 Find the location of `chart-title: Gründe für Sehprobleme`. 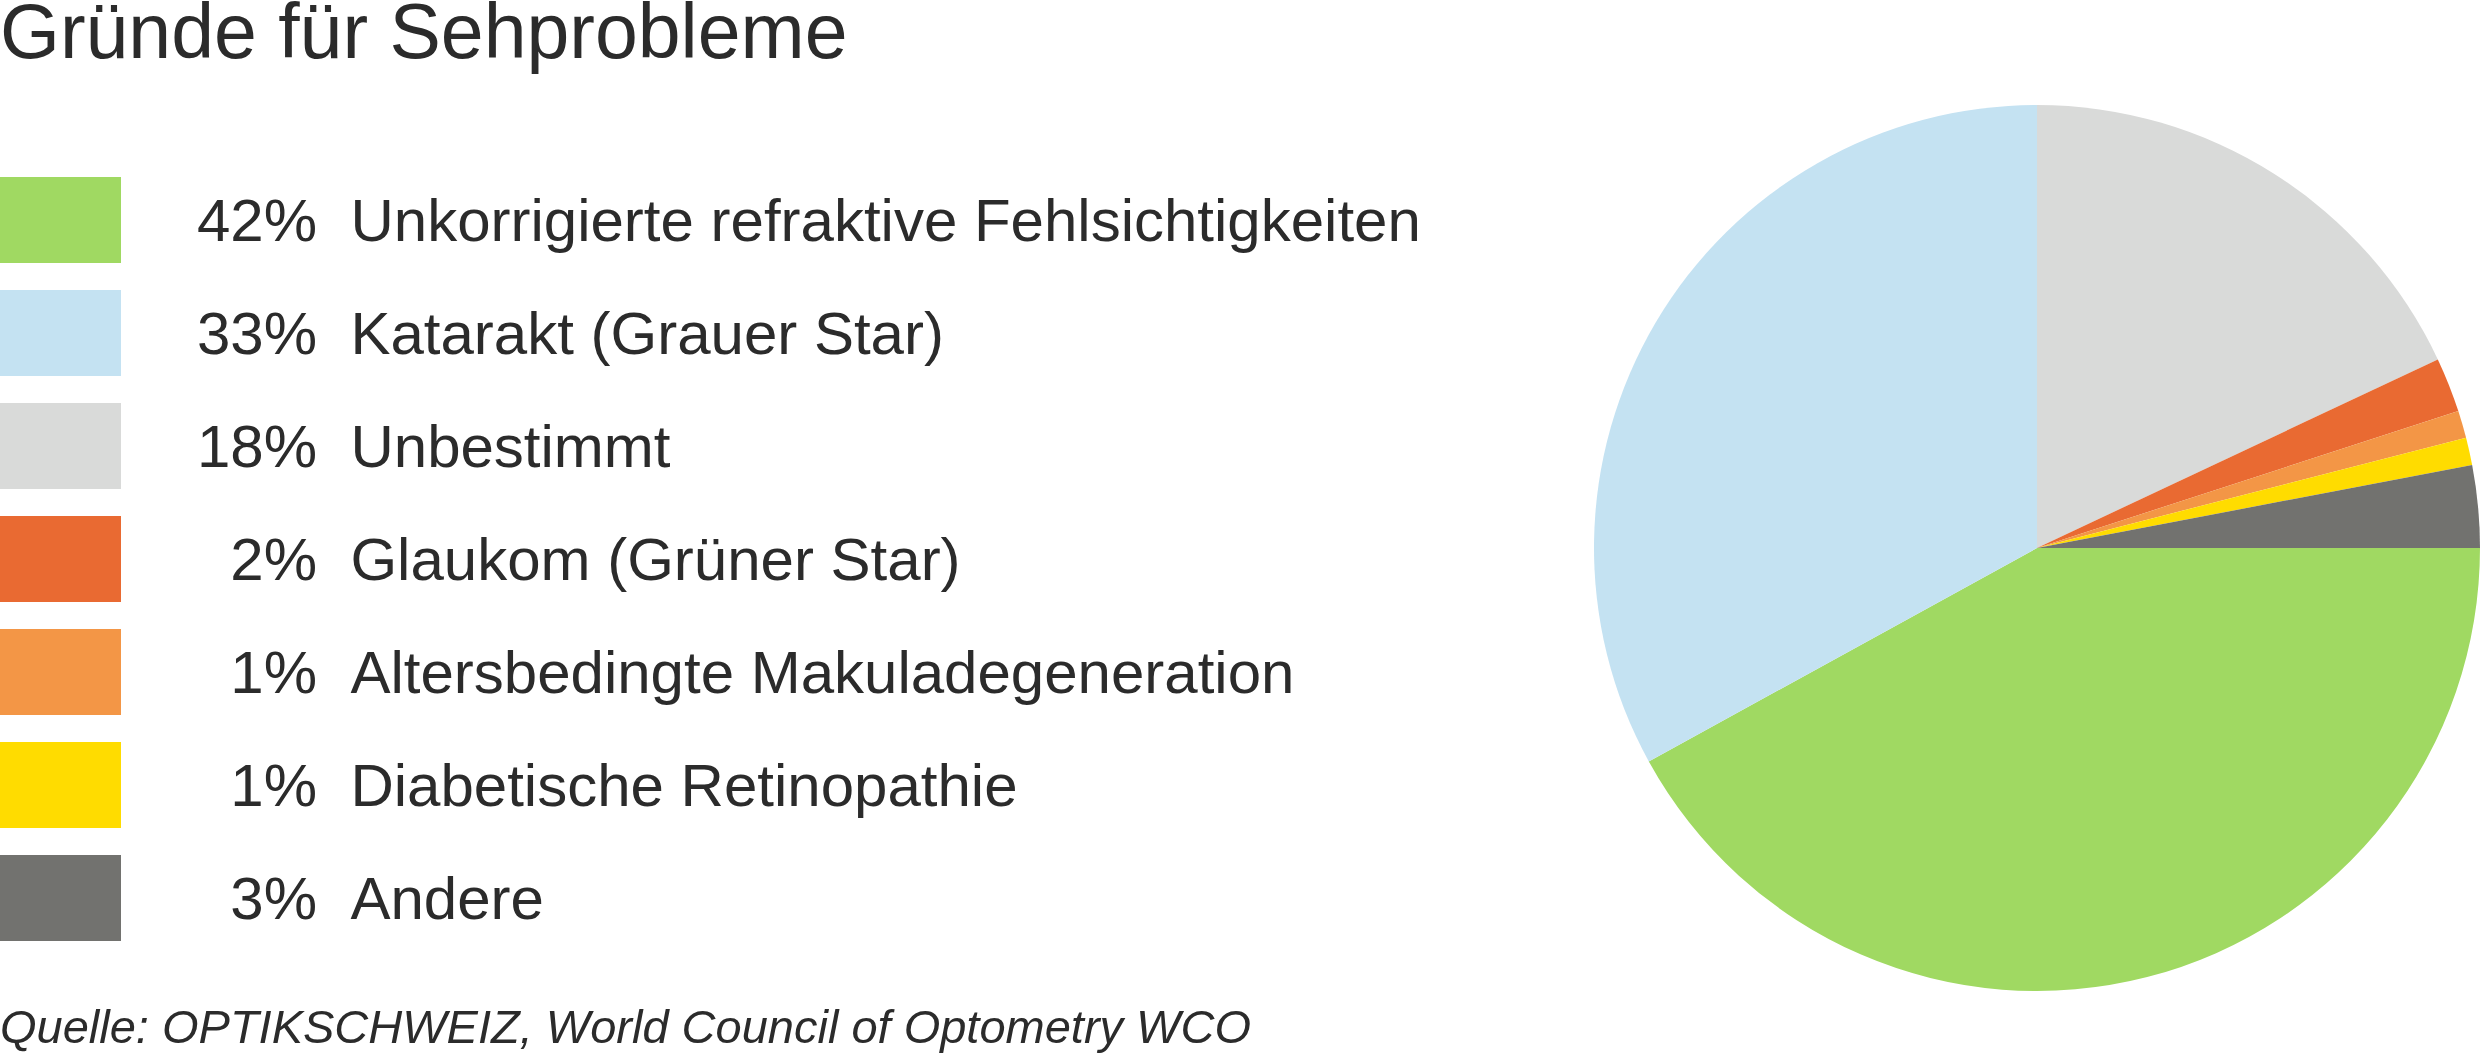

chart-title: Gründe für Sehprobleme is located at coordinates (424, 37).